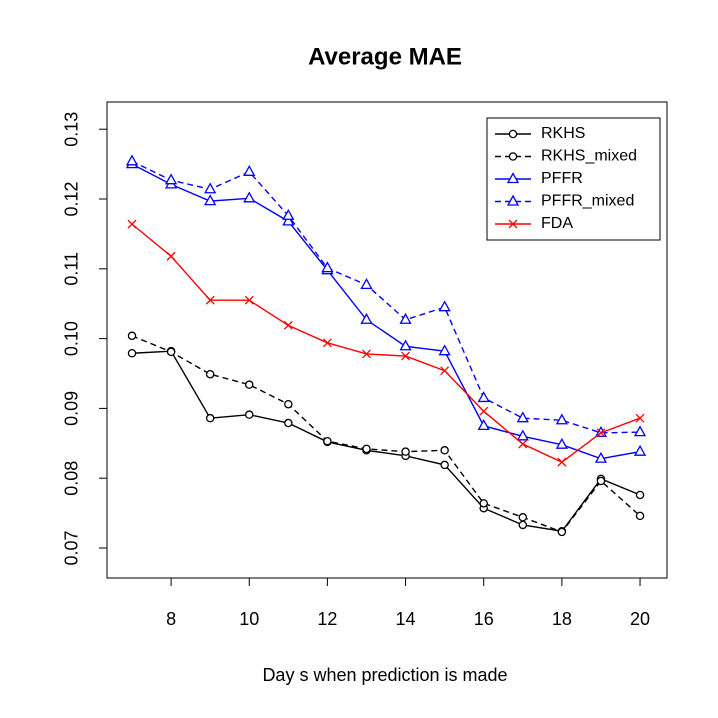 The image size is (718, 718). Describe the element at coordinates (384, 675) in the screenshot. I see `x-axis-label: Day s when prediction is made` at that location.